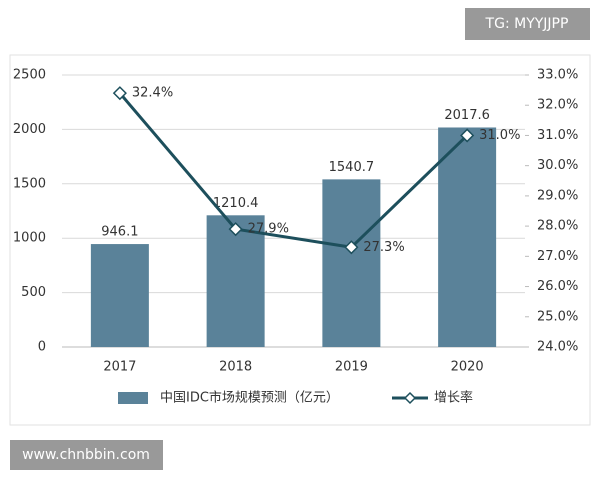  I want to click on y2-tick-label: 24.0%, so click(557, 347).